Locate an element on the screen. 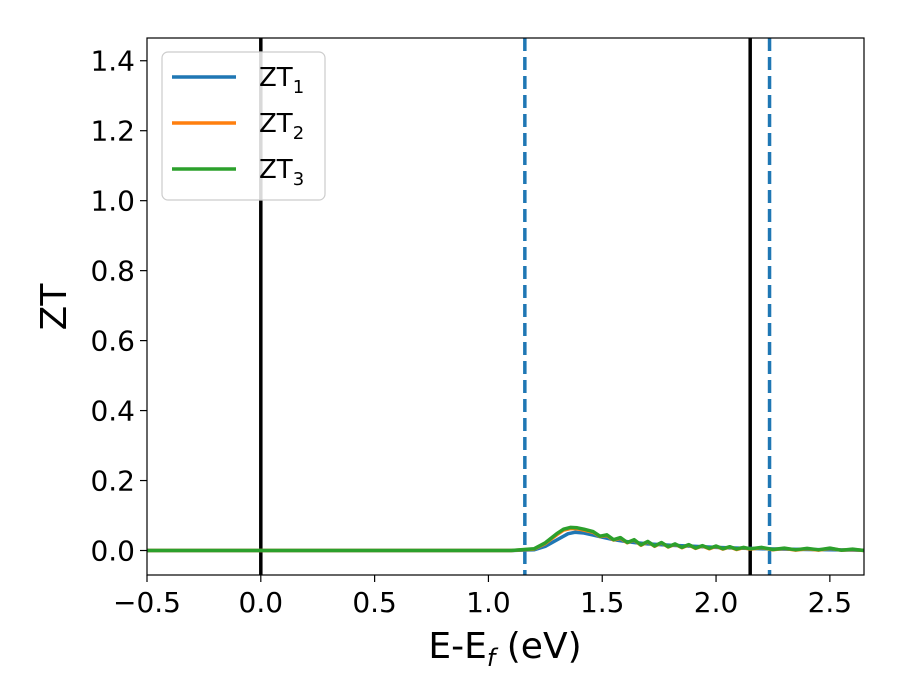 The height and width of the screenshot is (700, 900). legend-label-zt2: ZT2 is located at coordinates (281, 126).